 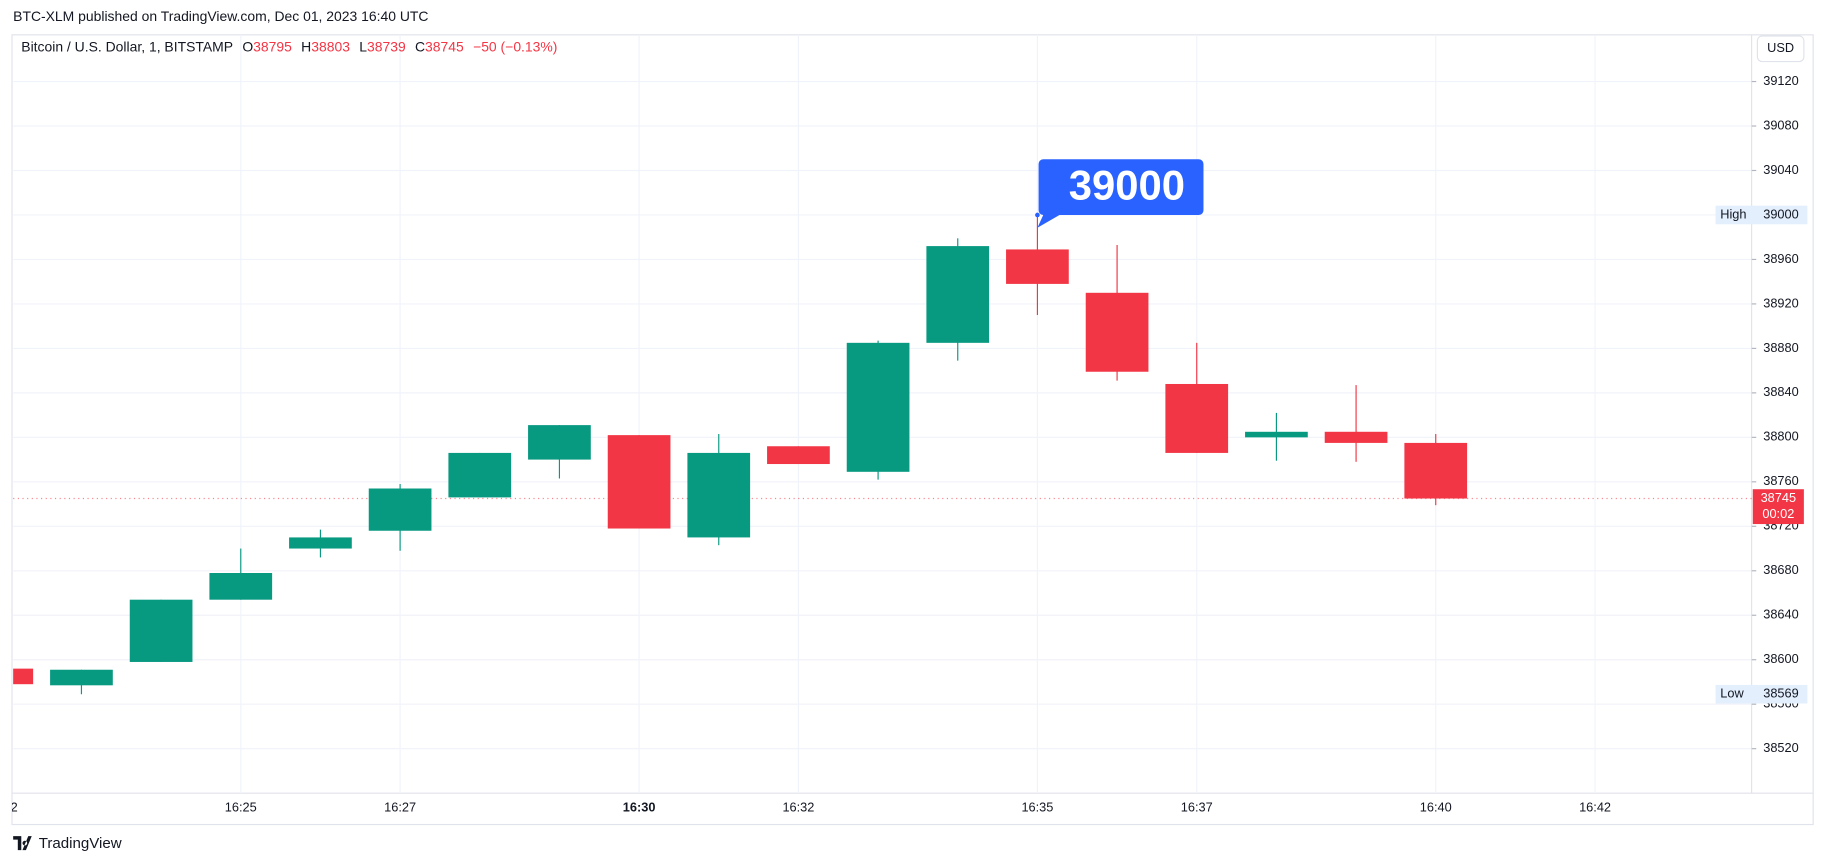 What do you see at coordinates (1781, 658) in the screenshot?
I see `y-tick-label: 38600` at bounding box center [1781, 658].